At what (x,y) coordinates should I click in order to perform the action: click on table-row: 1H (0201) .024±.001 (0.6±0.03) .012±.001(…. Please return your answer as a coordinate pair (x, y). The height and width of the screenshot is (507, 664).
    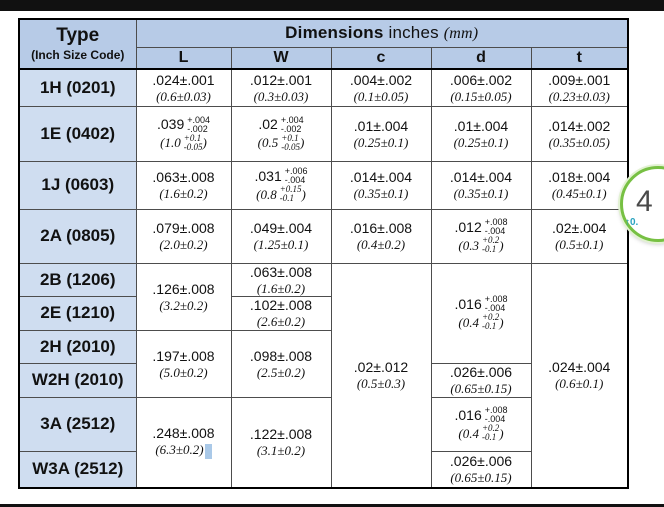
    Looking at the image, I should click on (323, 87).